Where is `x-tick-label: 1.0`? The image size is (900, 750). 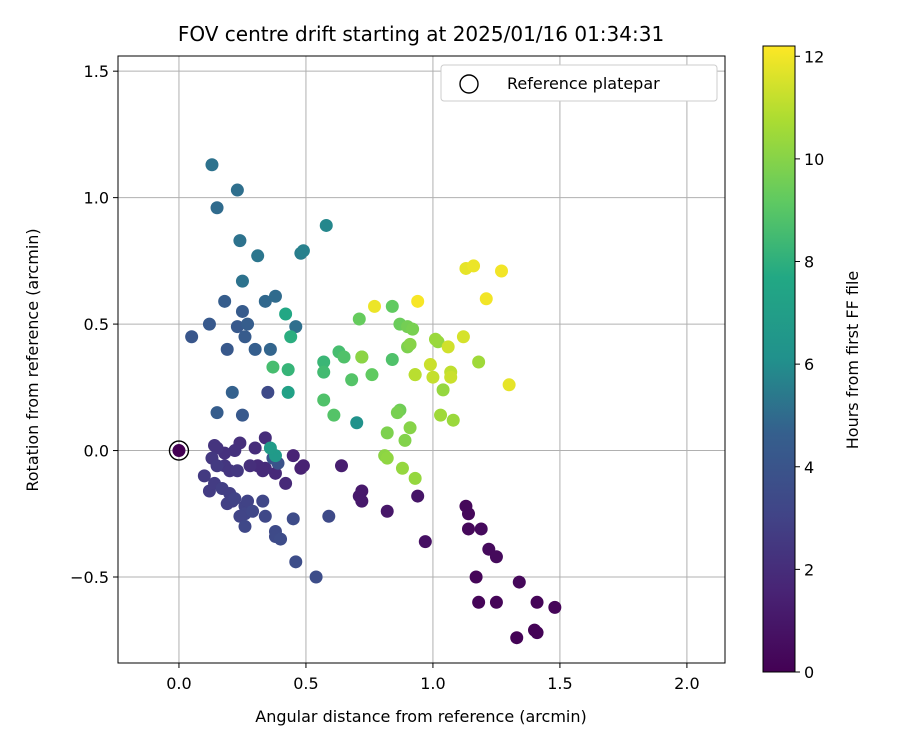 x-tick-label: 1.0 is located at coordinates (432, 683).